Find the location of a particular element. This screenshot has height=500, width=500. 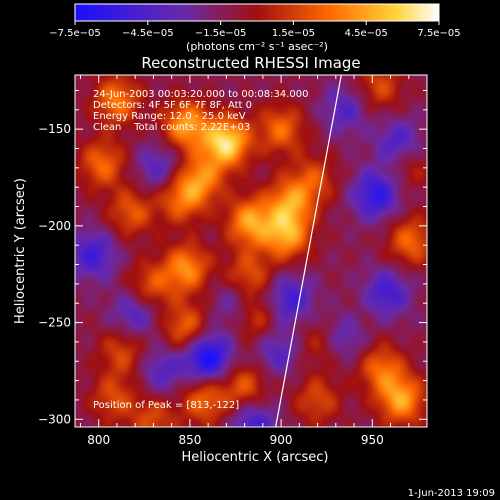

colorbar-tick-label: 7.5e−05 is located at coordinates (438, 33).